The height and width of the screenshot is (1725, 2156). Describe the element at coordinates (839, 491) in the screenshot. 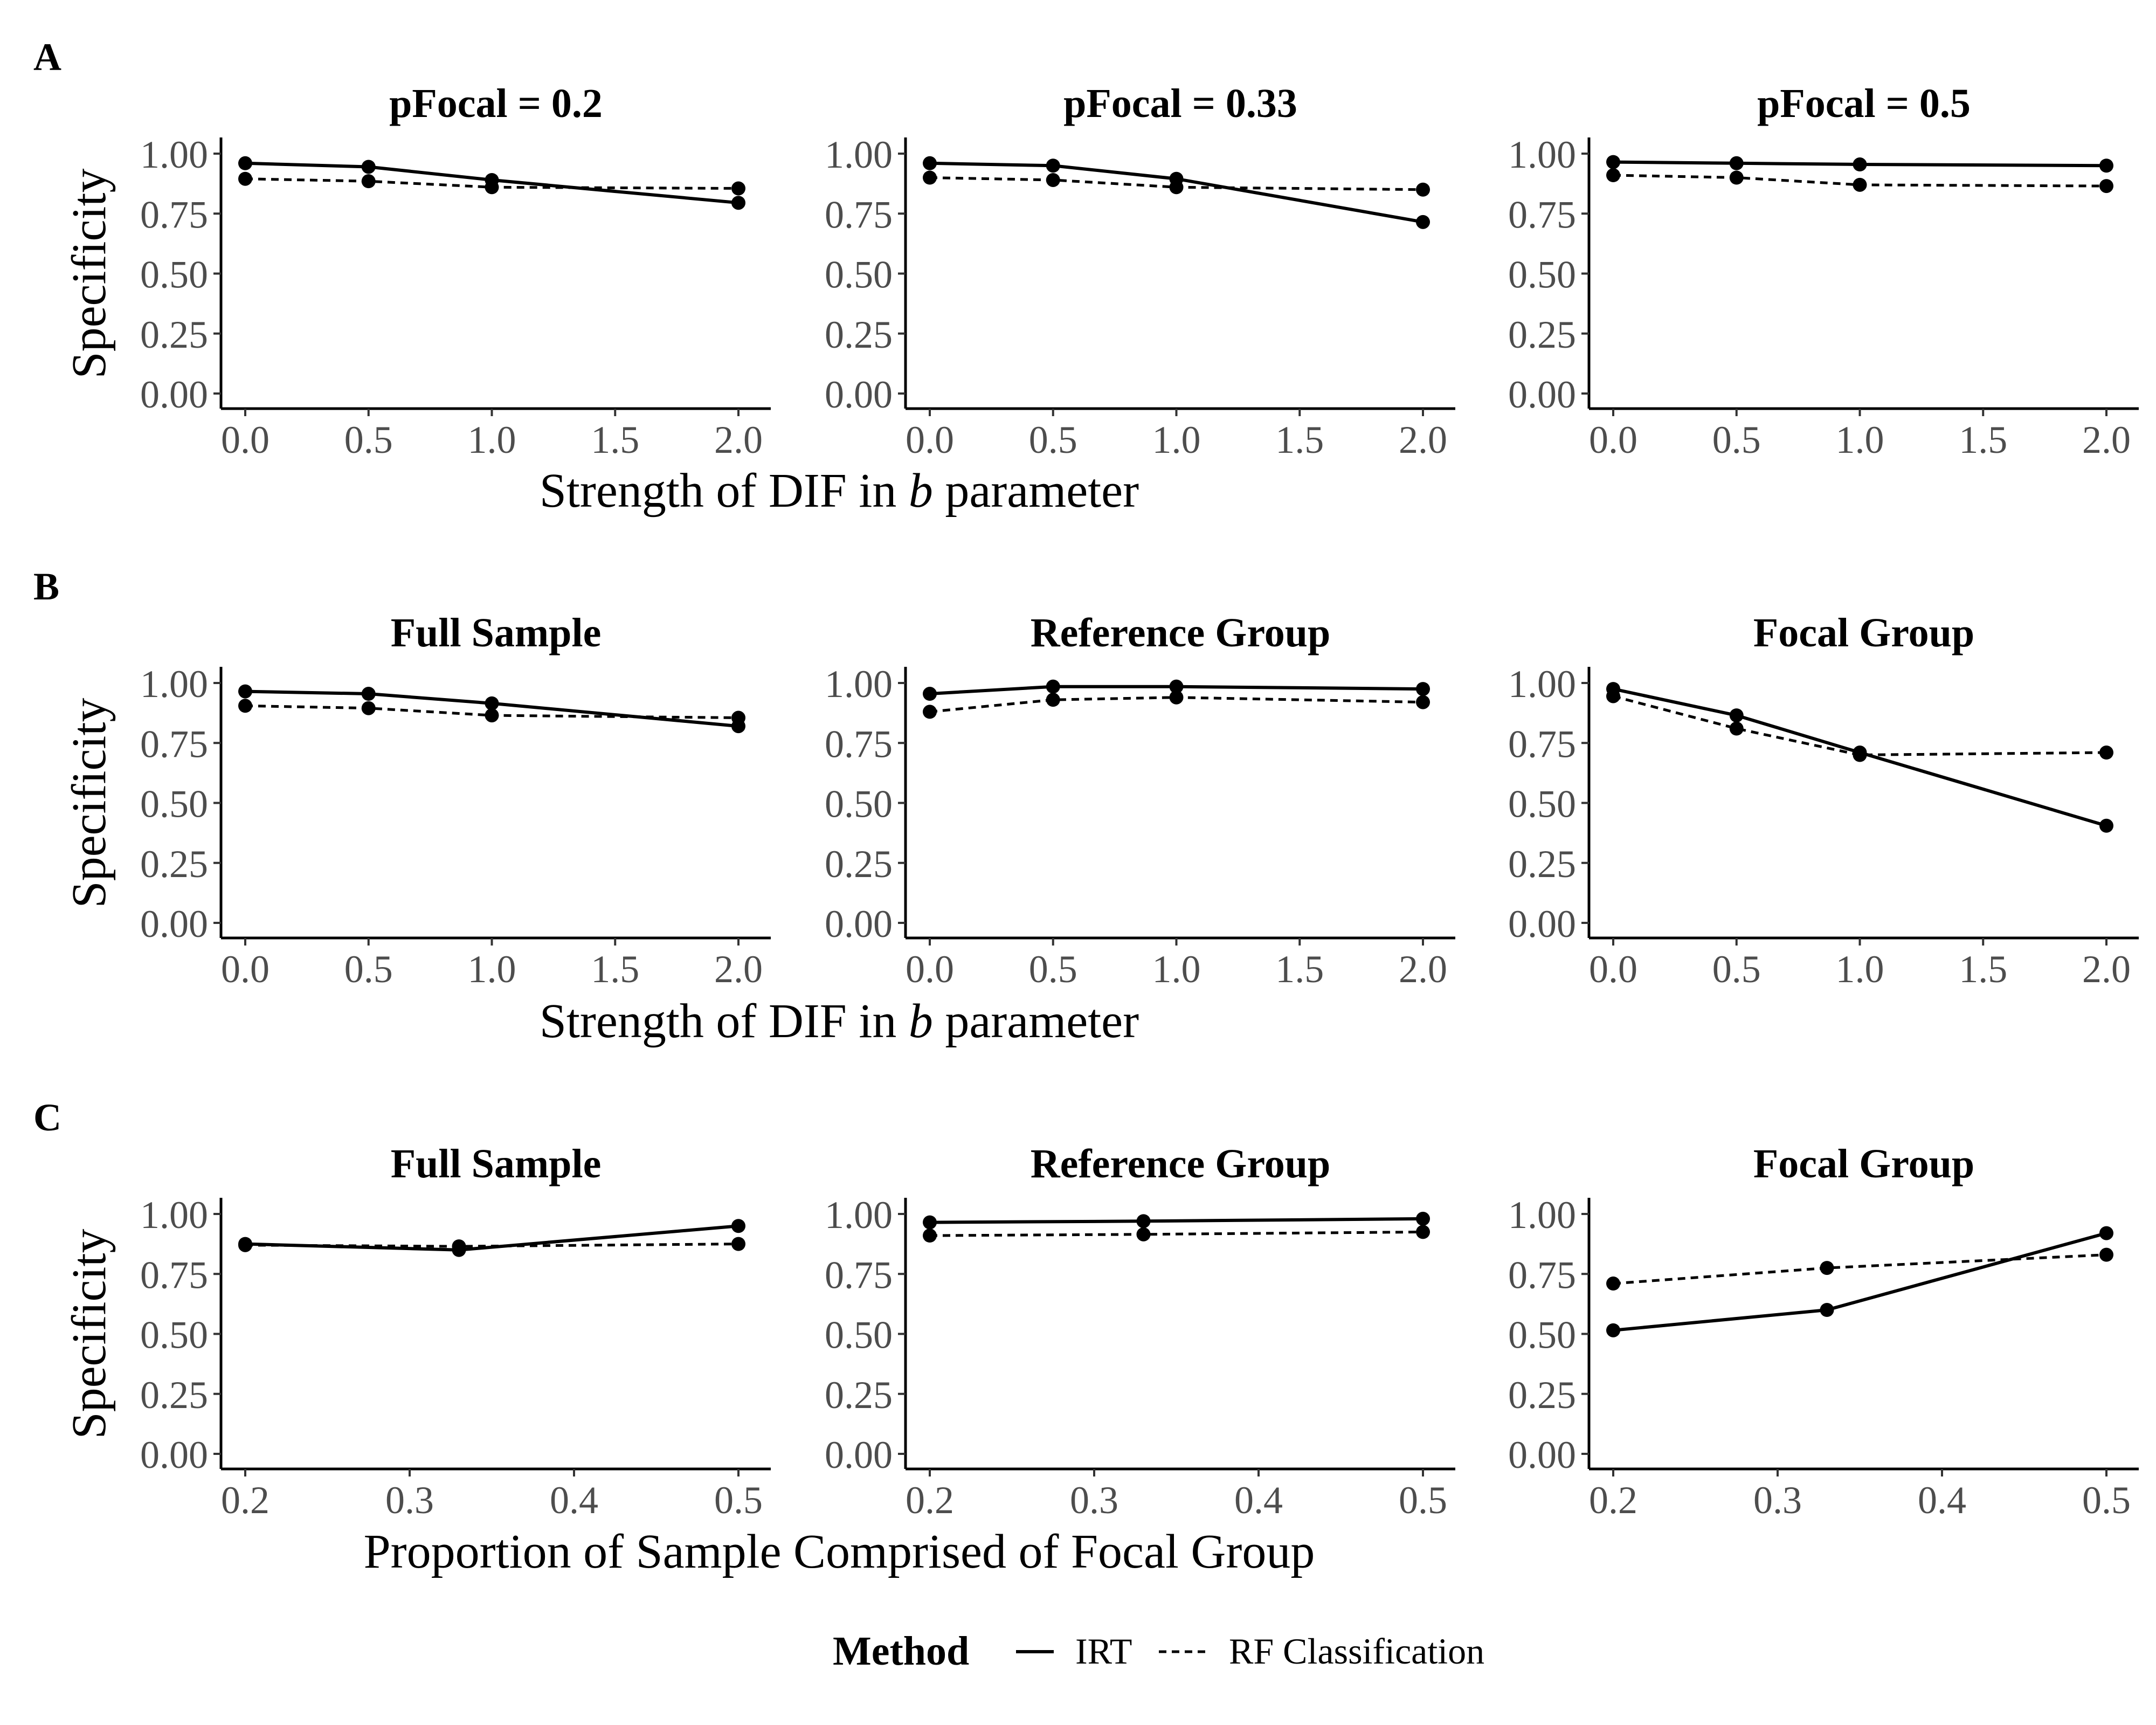

I see `x-axis-title-a: Strength of DIF in b parameter` at that location.